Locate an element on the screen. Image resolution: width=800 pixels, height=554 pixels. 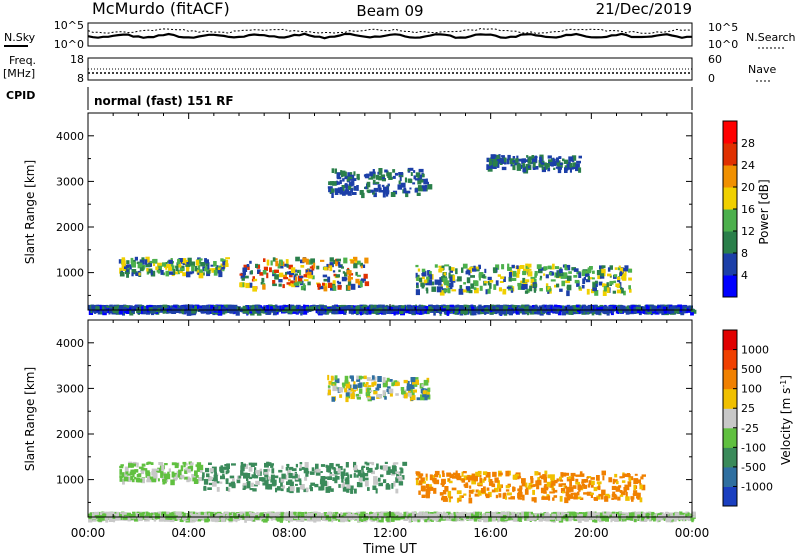
power-colorbar-segment is located at coordinates (730, 242).